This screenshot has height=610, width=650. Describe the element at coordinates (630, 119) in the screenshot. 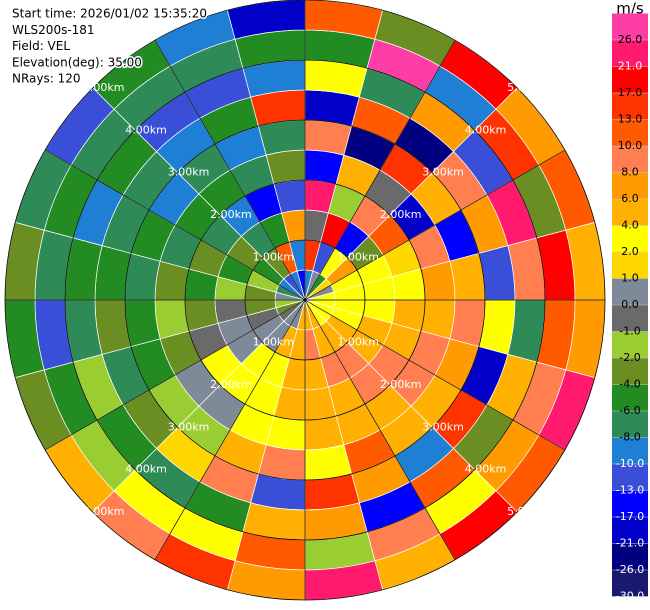

I see `colorbar-tick-label: 13.0` at that location.